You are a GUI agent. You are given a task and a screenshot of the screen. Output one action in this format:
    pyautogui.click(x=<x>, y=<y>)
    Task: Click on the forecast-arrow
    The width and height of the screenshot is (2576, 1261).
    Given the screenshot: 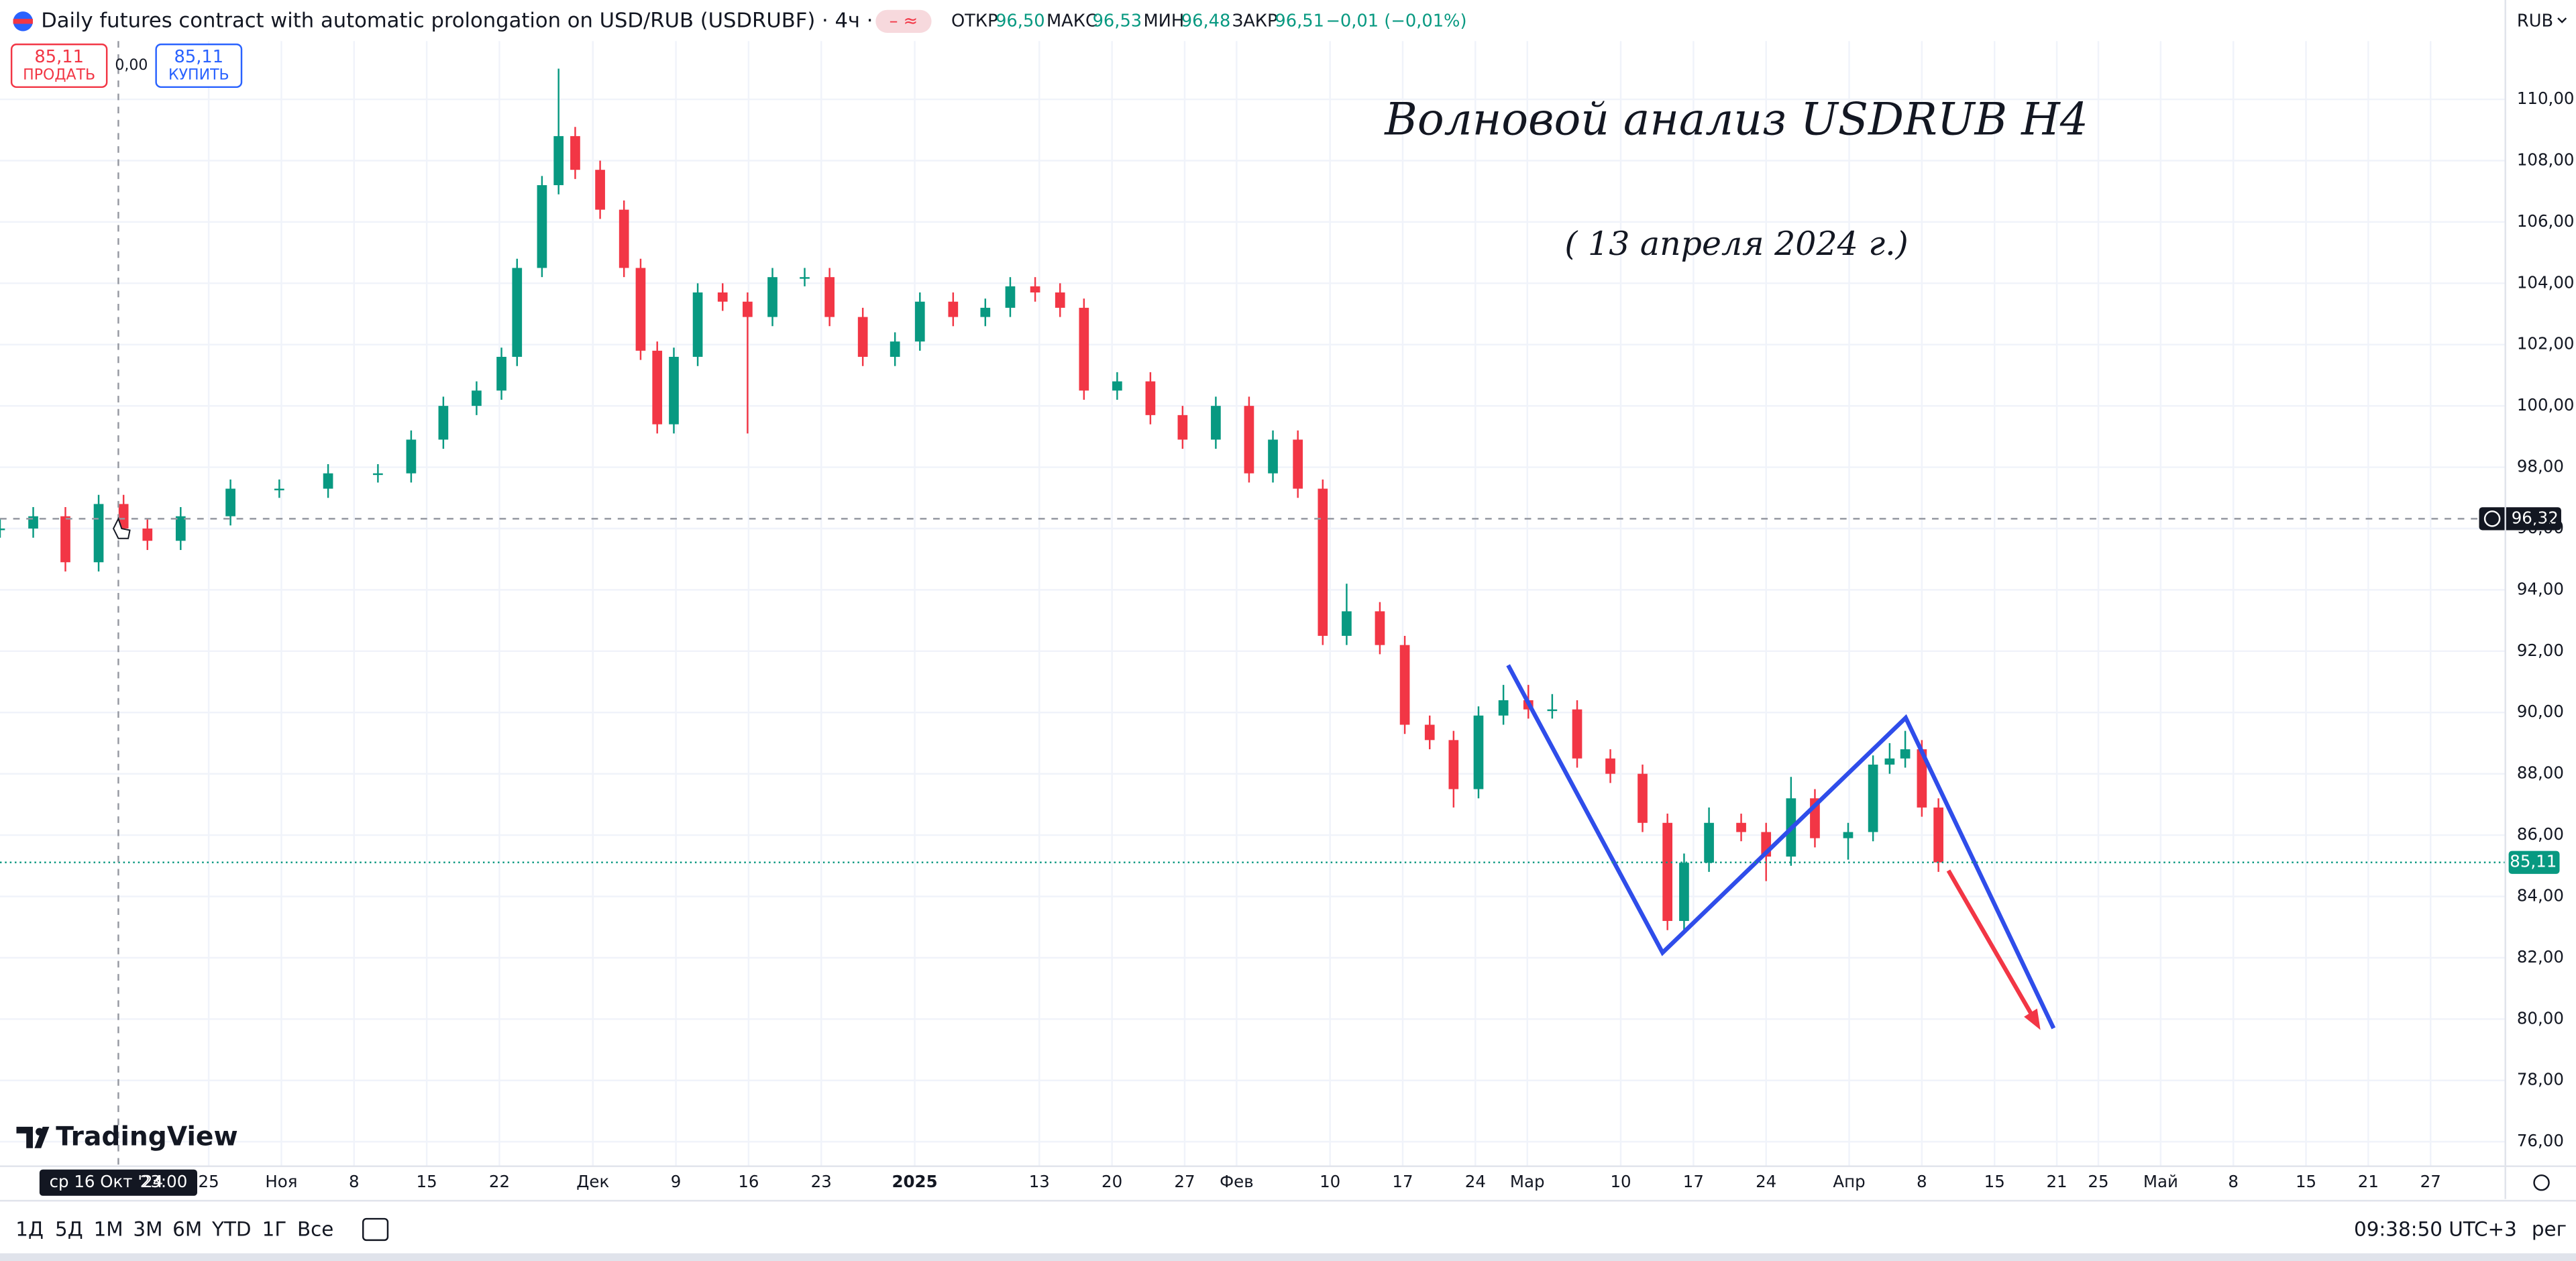 What is the action you would take?
    pyautogui.click(x=1991, y=945)
    